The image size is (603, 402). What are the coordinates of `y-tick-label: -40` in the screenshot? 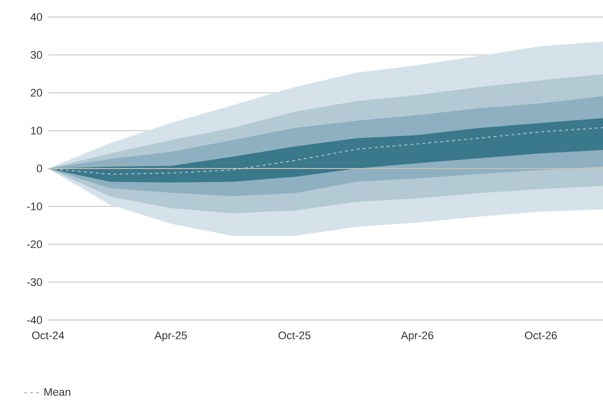 It's located at (34, 320).